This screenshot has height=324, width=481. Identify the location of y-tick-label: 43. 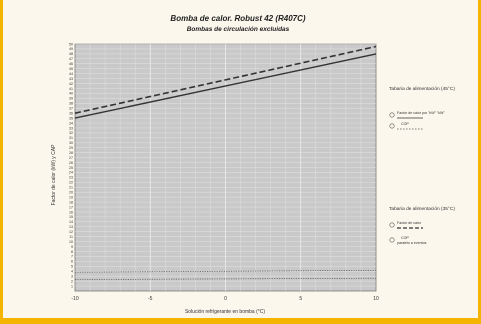
(71, 79).